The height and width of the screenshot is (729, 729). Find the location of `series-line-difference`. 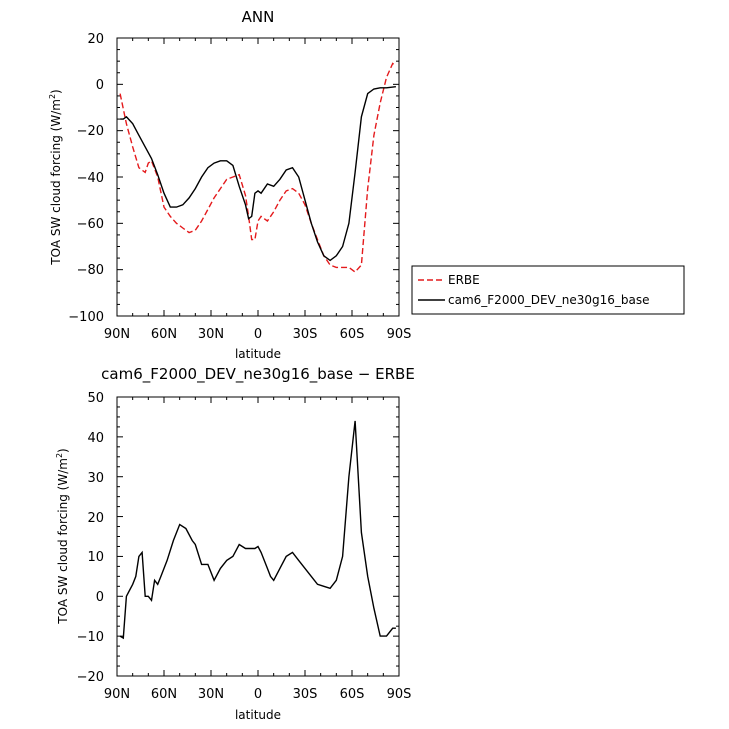

series-line-difference is located at coordinates (257, 530).